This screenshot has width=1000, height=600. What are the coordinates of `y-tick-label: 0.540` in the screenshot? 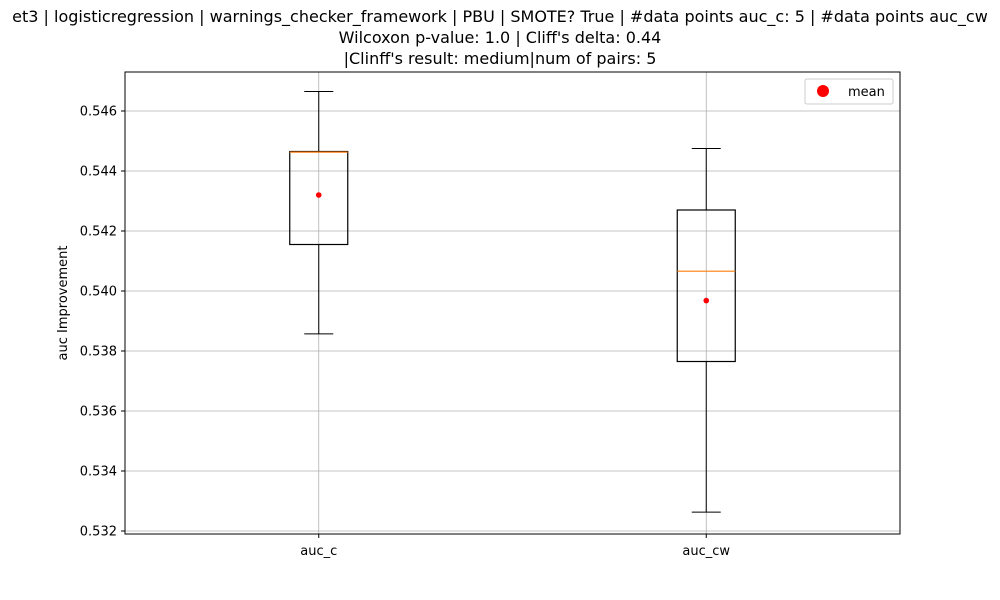 It's located at (98, 292).